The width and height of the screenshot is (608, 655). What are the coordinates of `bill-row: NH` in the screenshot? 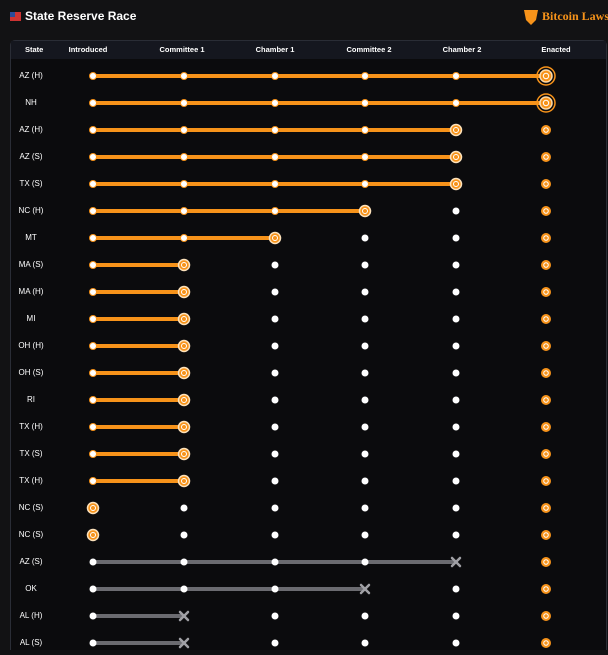 It's located at (290, 103).